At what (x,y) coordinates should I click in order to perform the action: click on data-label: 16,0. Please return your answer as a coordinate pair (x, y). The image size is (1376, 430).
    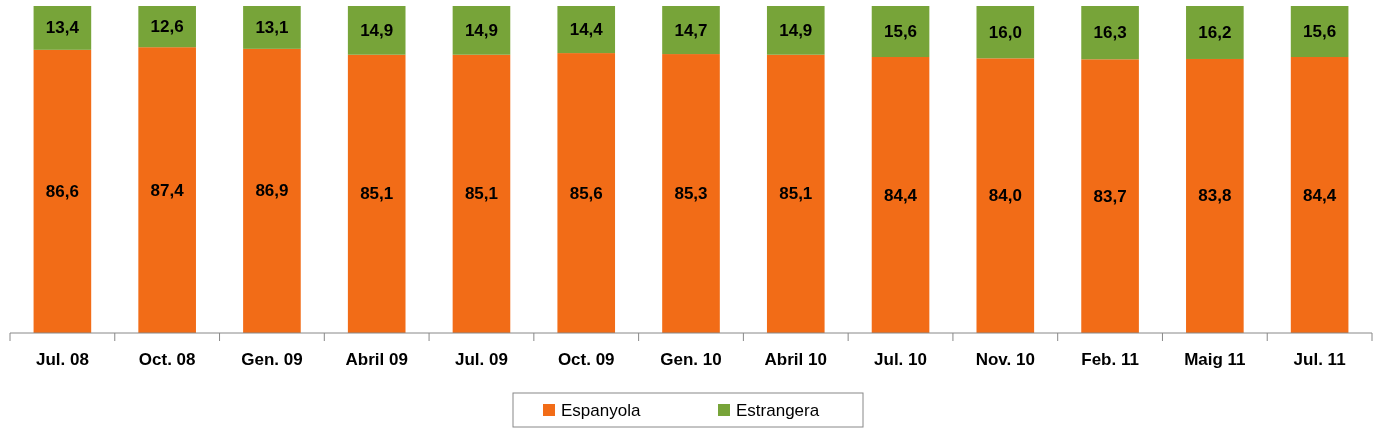
    Looking at the image, I should click on (1005, 32).